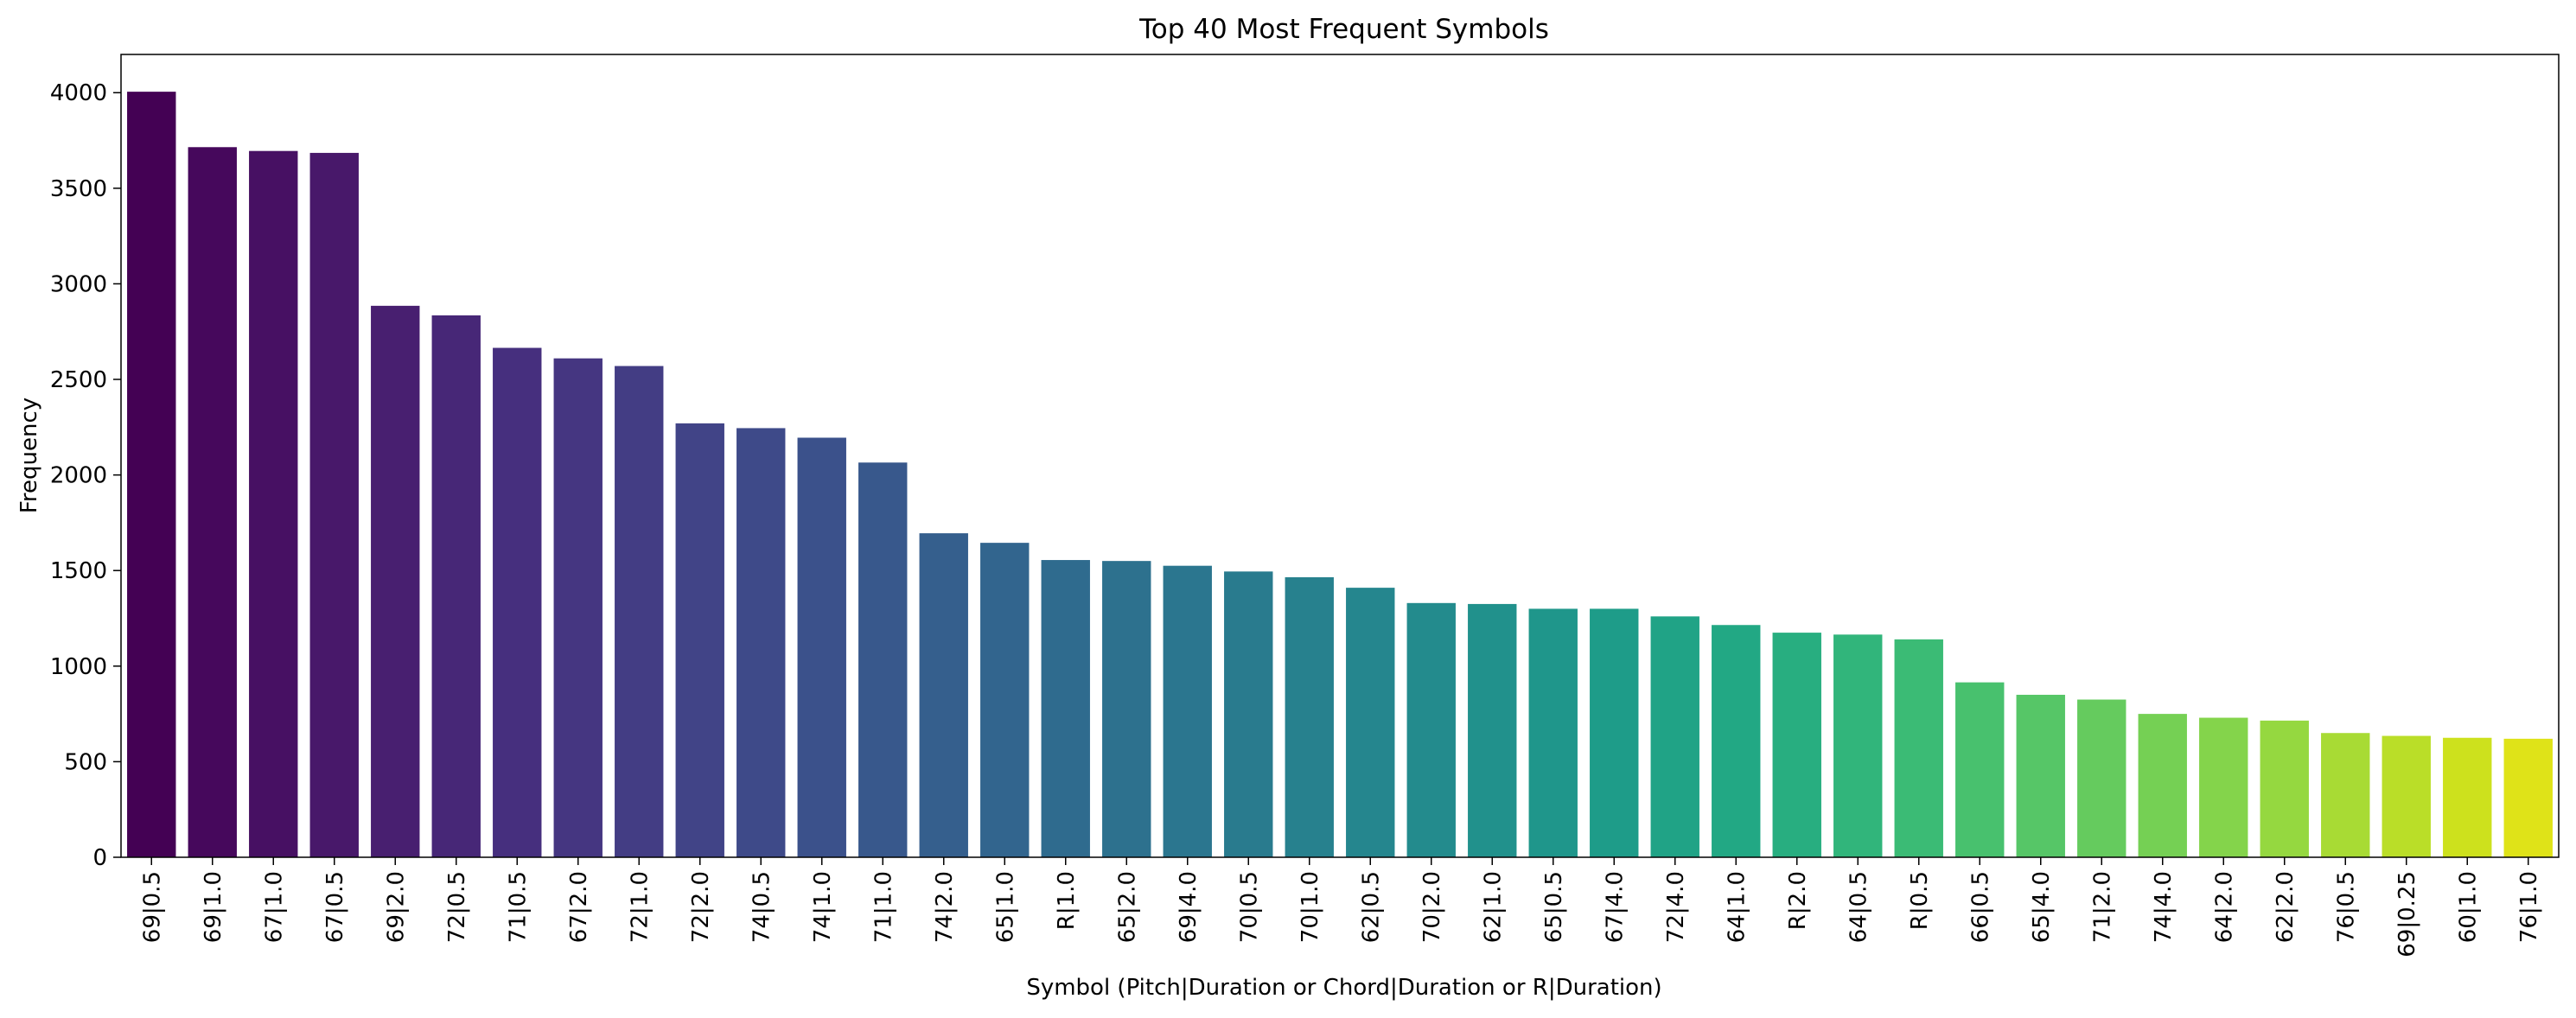 The height and width of the screenshot is (1018, 2576). What do you see at coordinates (2102, 907) in the screenshot?
I see `x-tick-label: 71|2.0` at bounding box center [2102, 907].